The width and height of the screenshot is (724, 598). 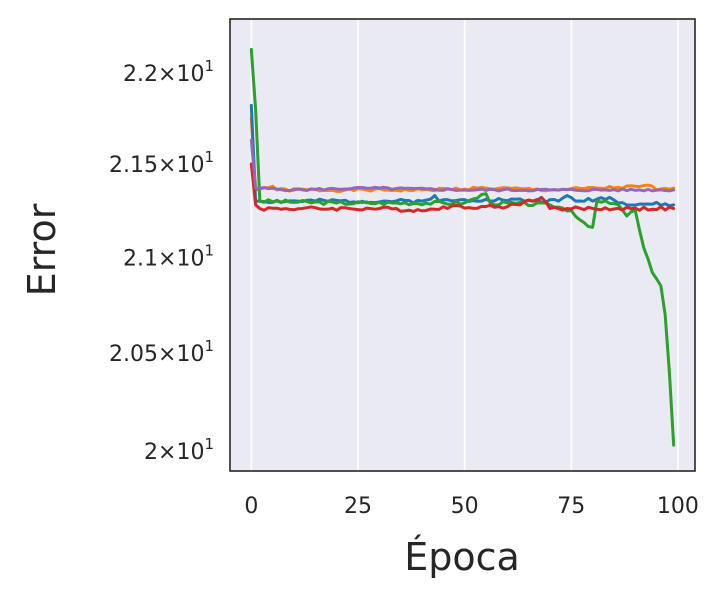 I want to click on y-tick-mantissa: 2.05, so click(x=133, y=354).